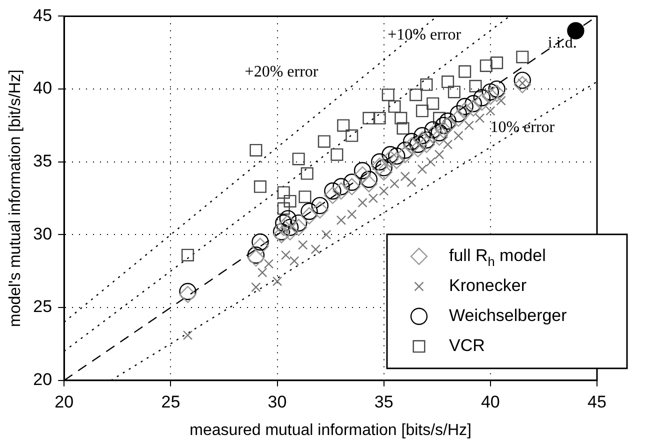  Describe the element at coordinates (281, 71) in the screenshot. I see `annotation: +20% error` at that location.